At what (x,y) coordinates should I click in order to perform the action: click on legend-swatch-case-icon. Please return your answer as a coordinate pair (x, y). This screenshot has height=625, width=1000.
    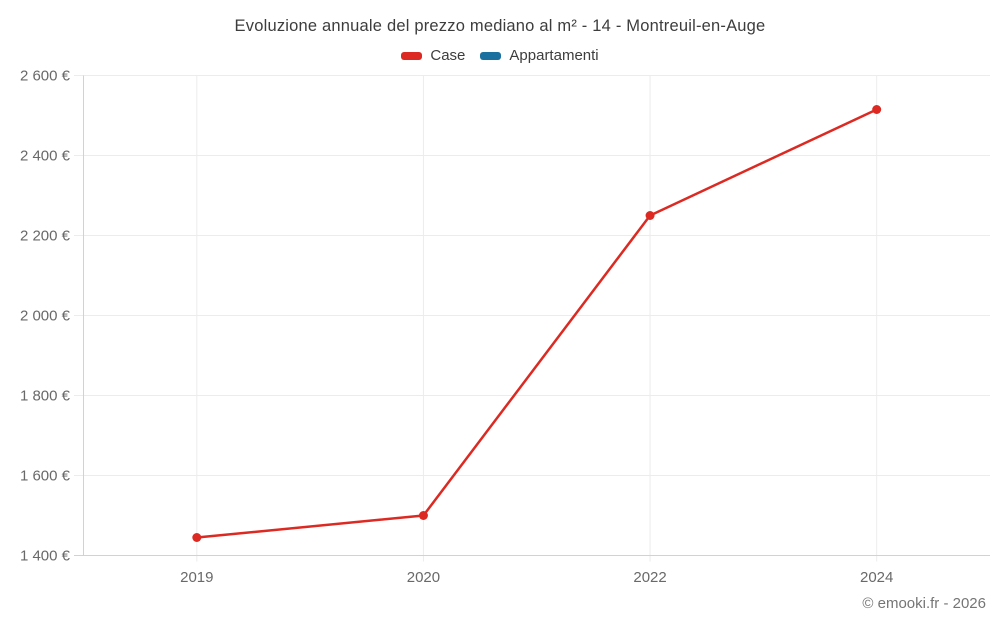
    Looking at the image, I should click on (412, 55).